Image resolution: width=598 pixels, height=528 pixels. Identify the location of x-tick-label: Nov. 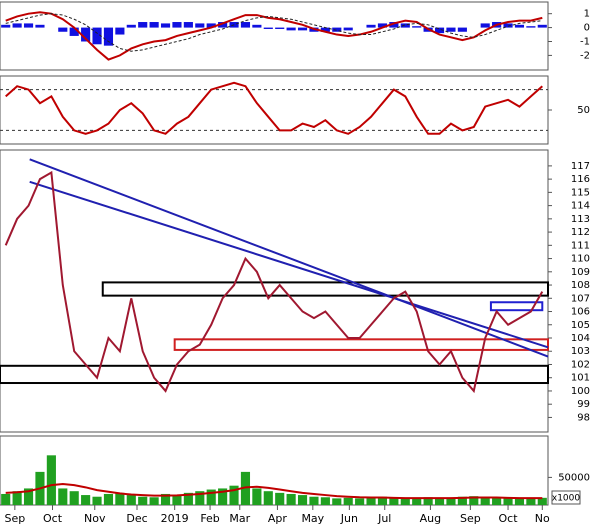
(95, 518).